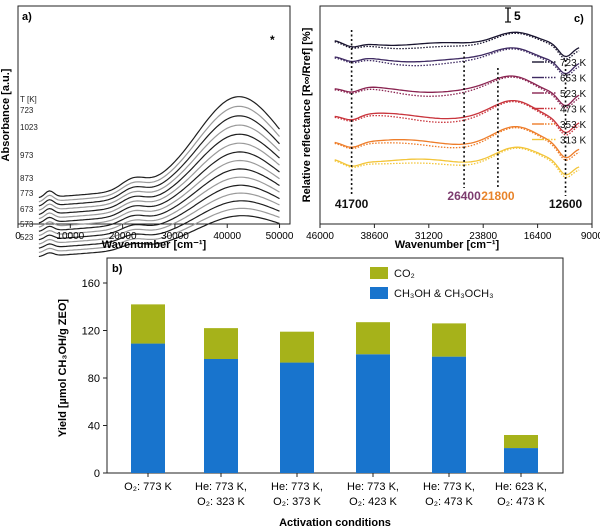 This screenshot has width=600, height=531. I want to click on temperature-label: 973, so click(27, 155).